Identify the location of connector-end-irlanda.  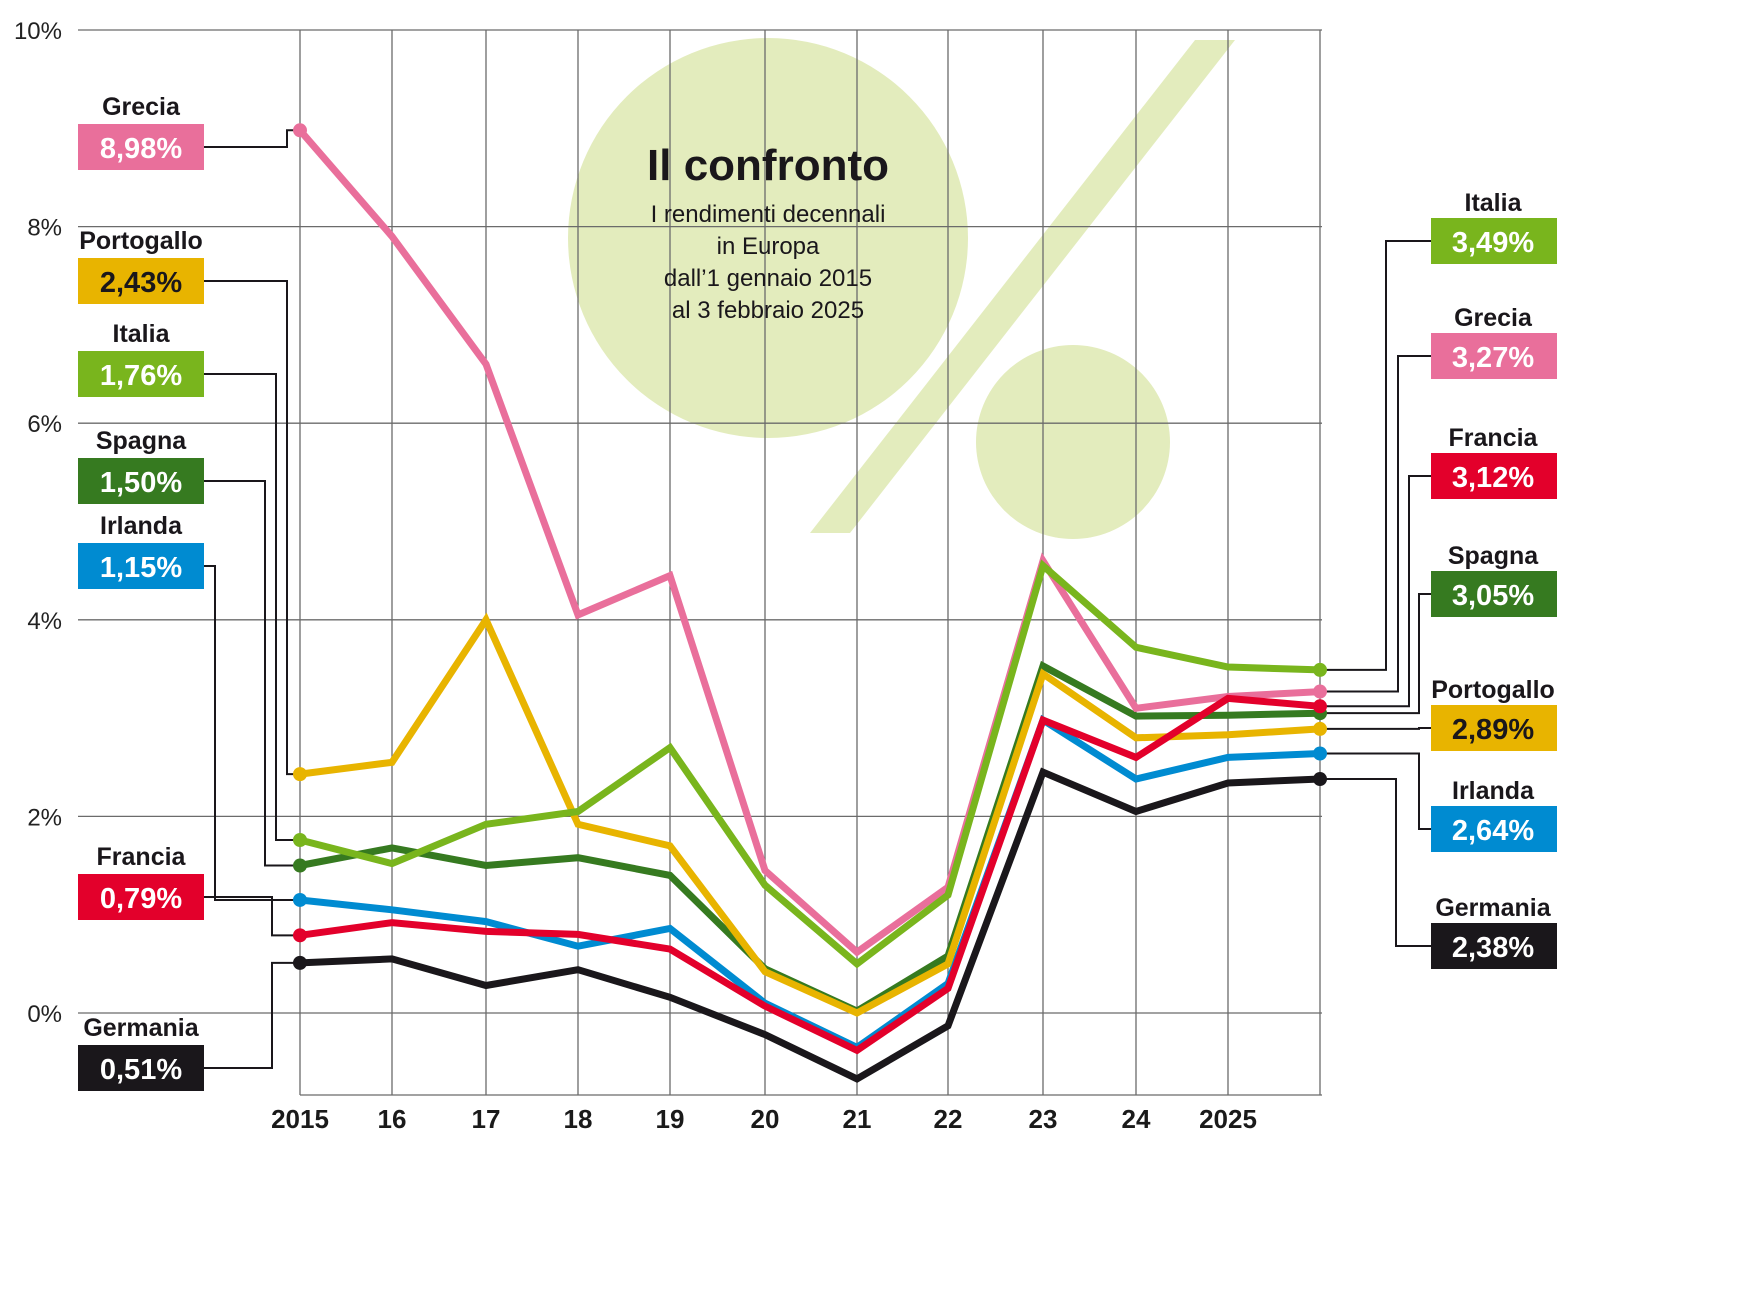
(1375, 791).